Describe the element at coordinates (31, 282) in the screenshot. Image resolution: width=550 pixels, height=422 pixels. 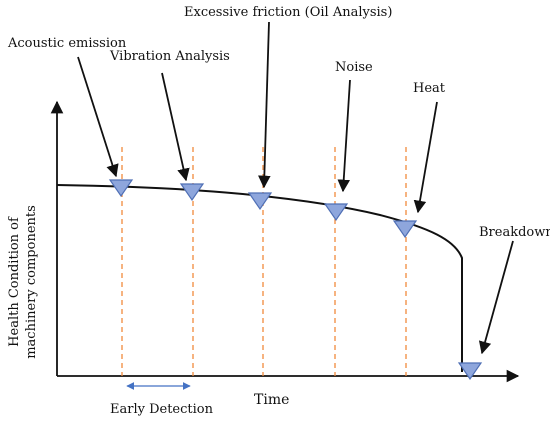
I see `y-axis-label-line2: machinery components` at that location.